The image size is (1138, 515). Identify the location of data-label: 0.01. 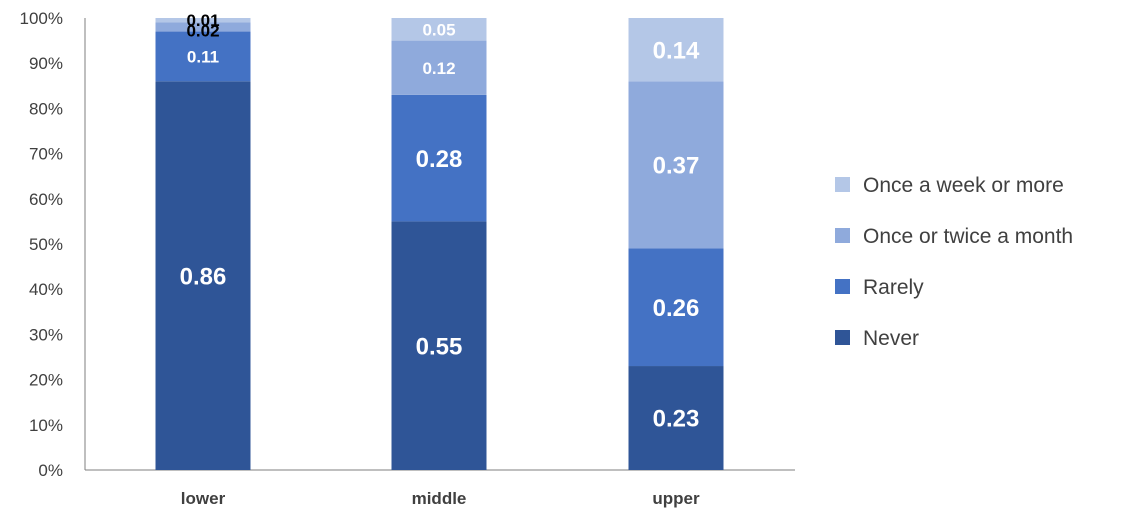
(202, 20).